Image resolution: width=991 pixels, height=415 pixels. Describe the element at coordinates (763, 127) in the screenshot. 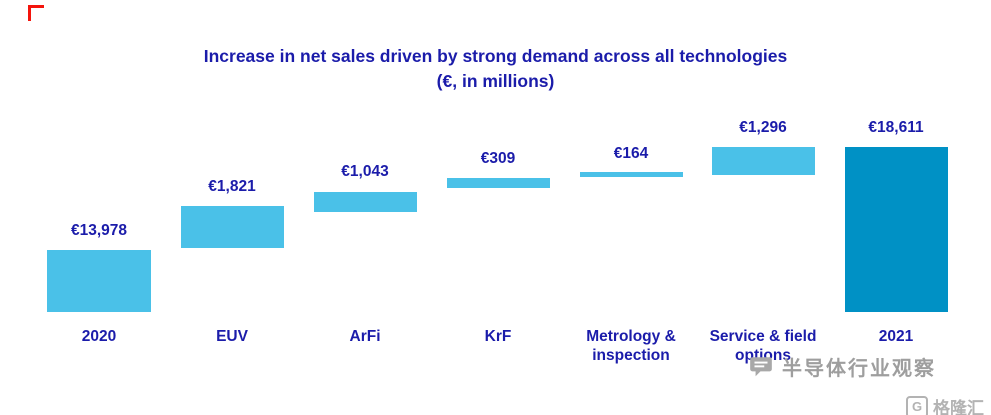

I see `bar-value-label-service: €1,296` at that location.